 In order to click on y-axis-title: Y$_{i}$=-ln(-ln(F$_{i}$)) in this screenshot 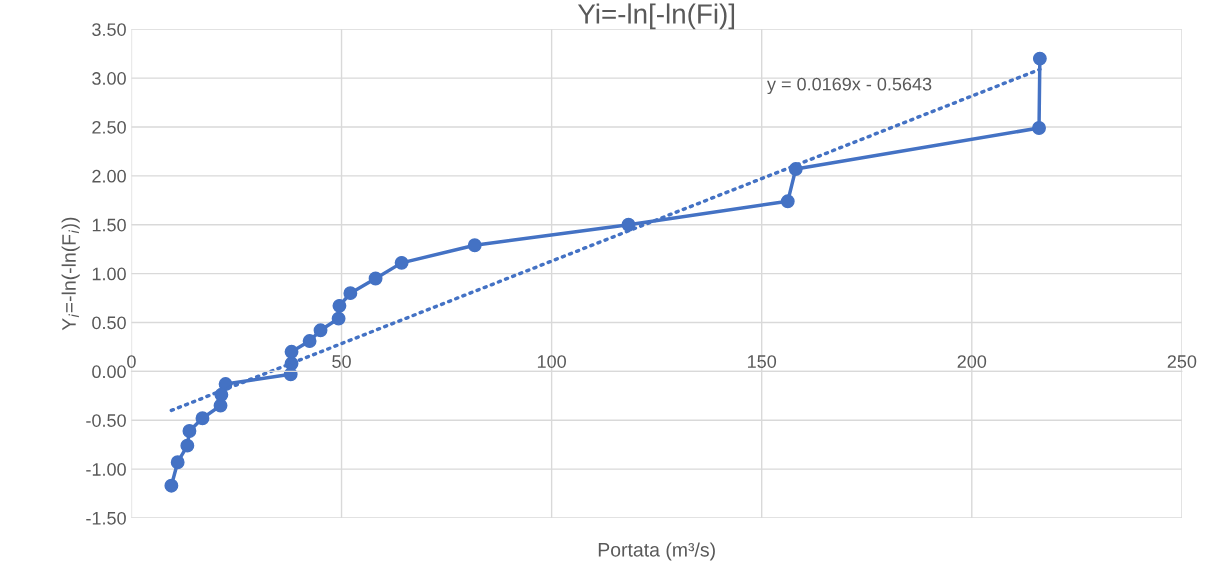, I will do `click(70, 274)`.